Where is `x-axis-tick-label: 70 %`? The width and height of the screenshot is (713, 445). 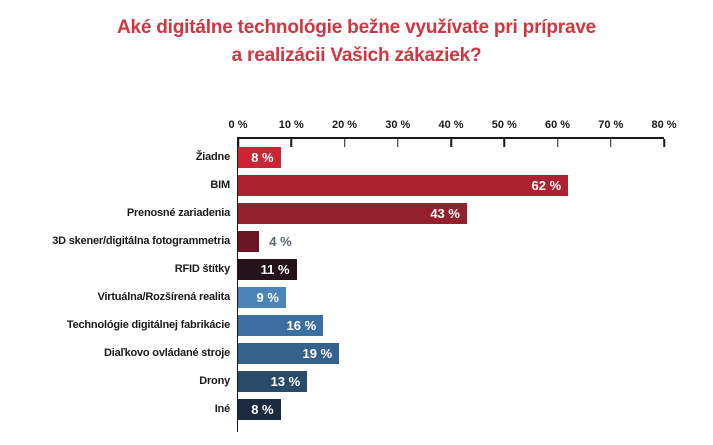
x-axis-tick-label: 70 % is located at coordinates (611, 125).